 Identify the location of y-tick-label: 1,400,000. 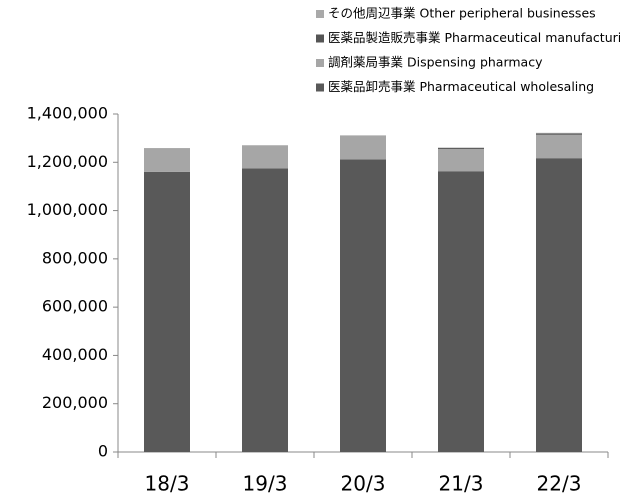
(67, 113).